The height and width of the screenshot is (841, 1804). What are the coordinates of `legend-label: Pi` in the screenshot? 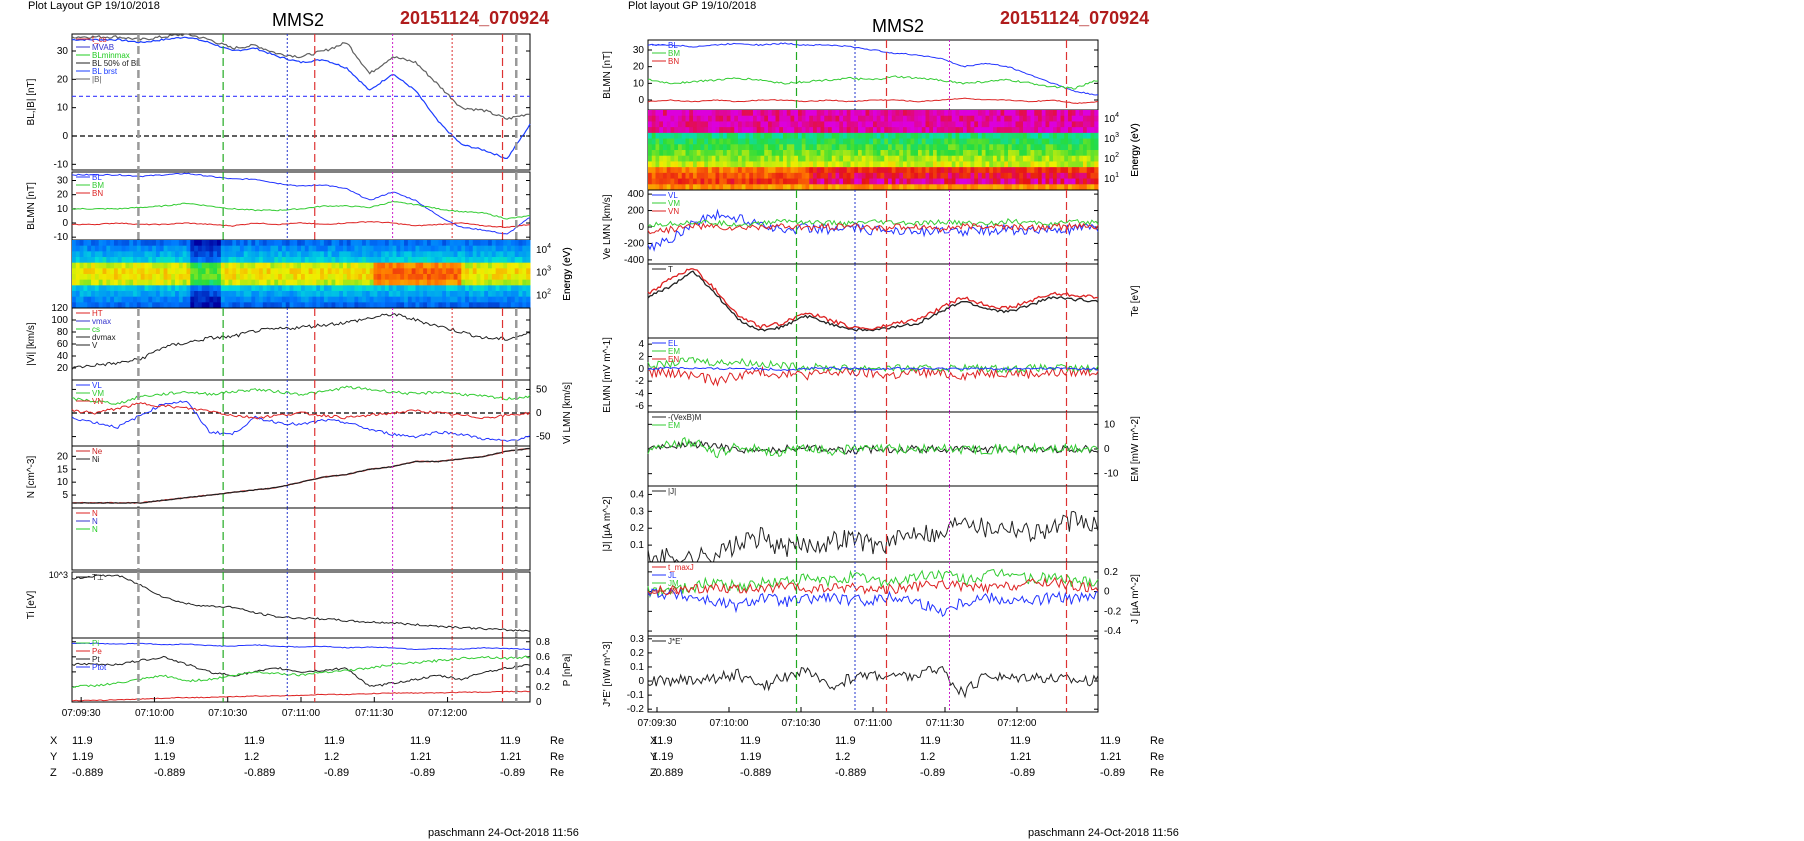 It's located at (95, 643).